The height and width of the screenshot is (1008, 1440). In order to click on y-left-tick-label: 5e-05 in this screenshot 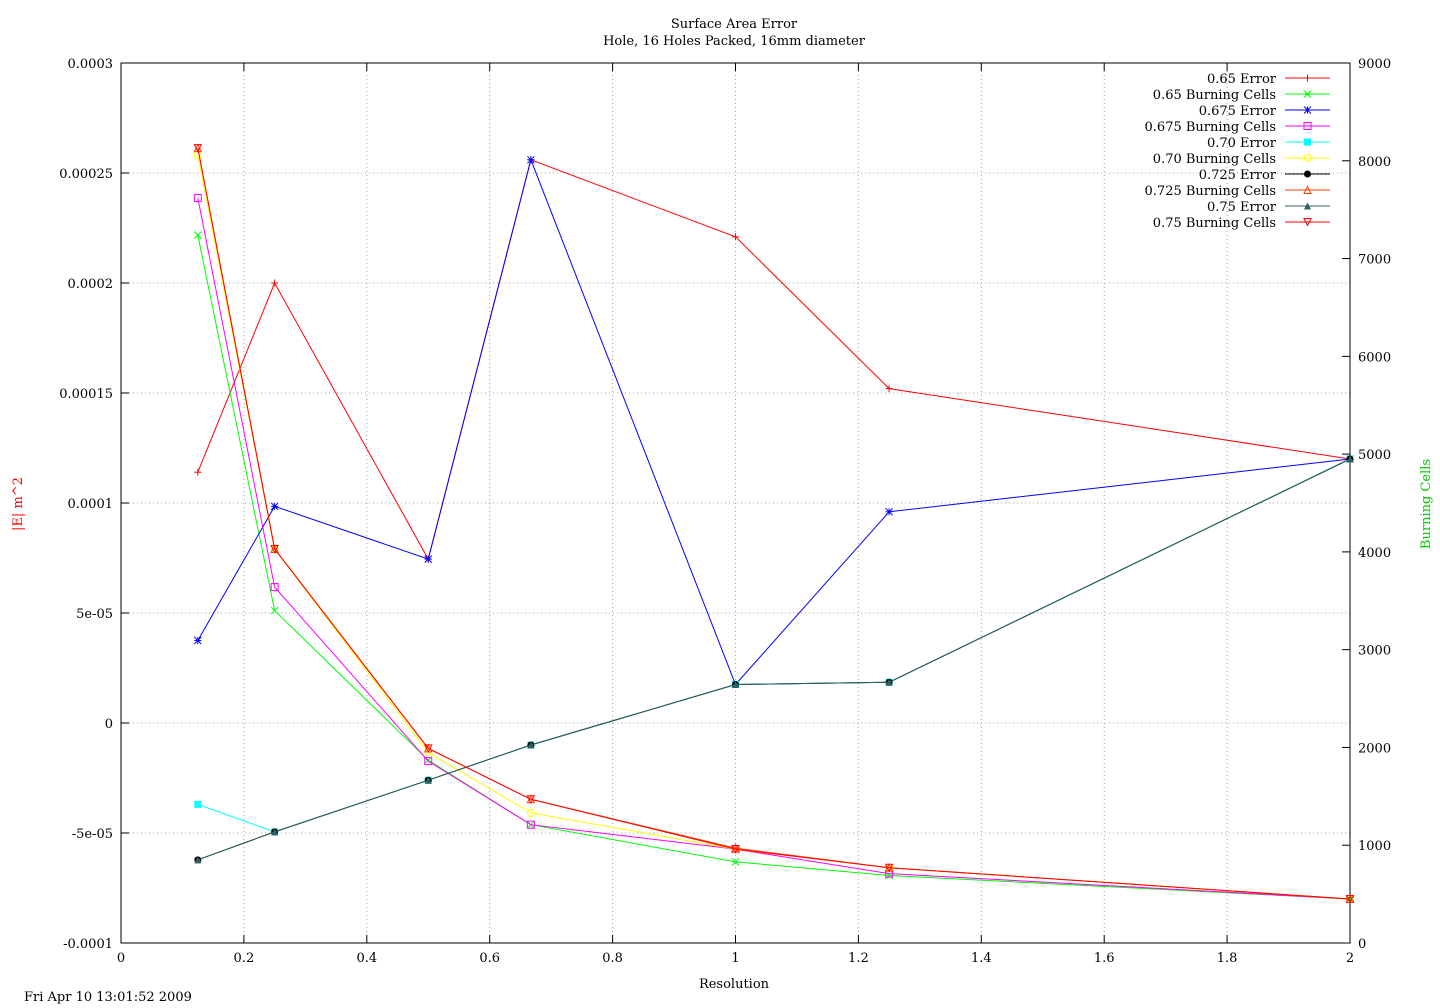, I will do `click(94, 614)`.